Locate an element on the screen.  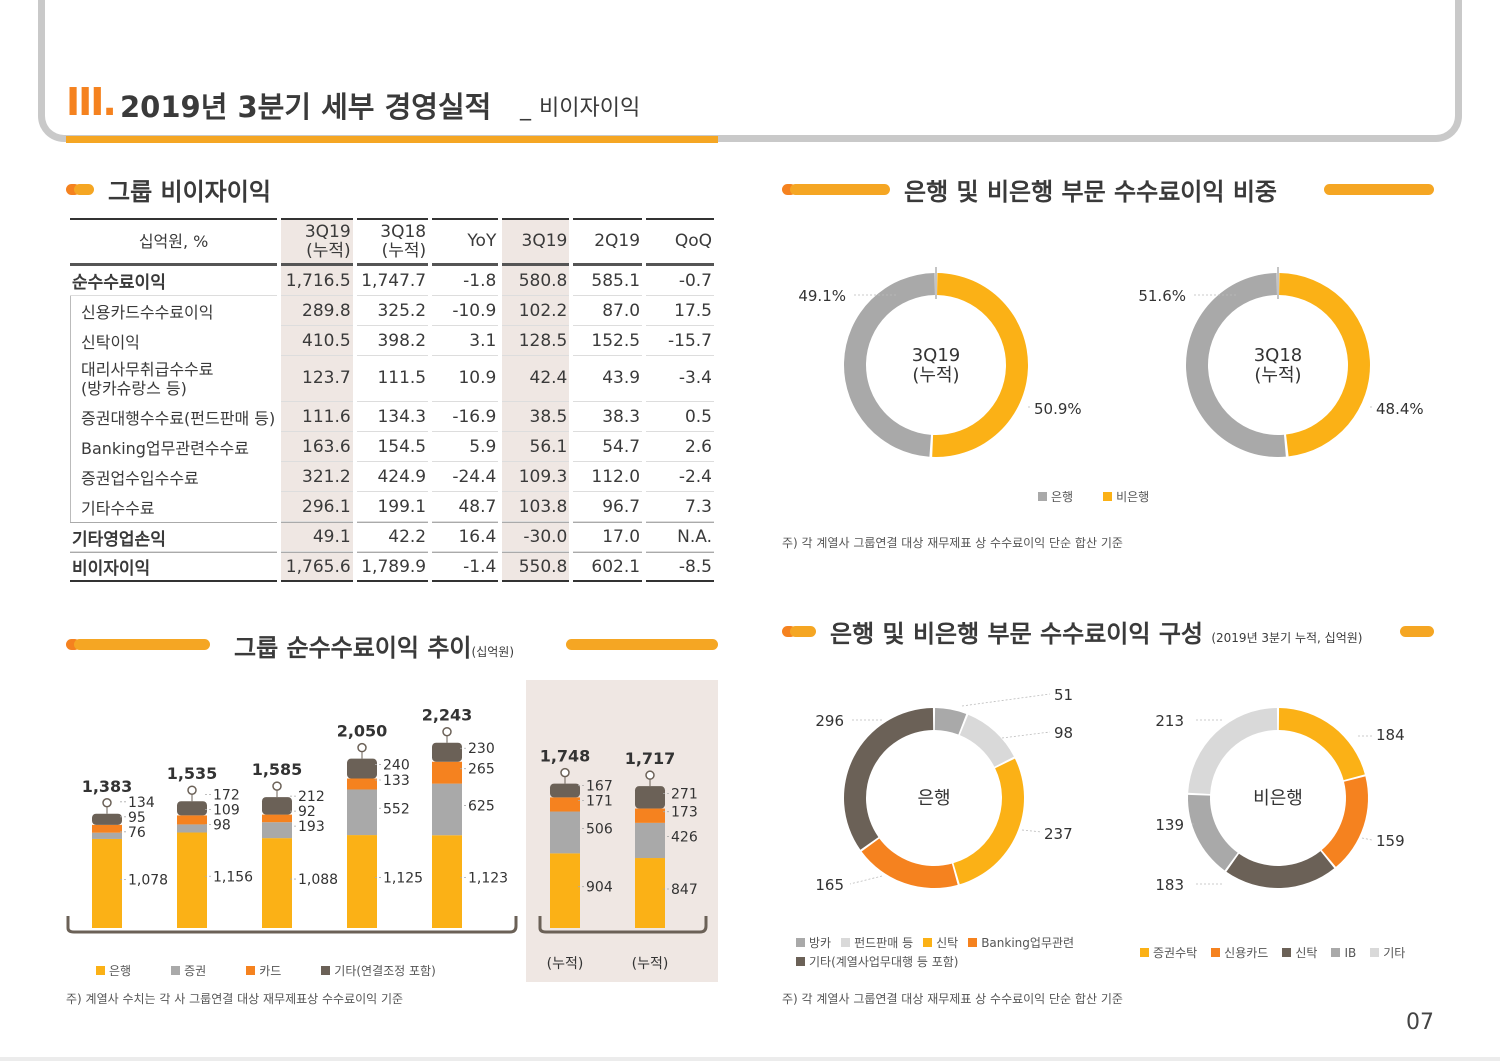
table-cell: 5.9 is located at coordinates (465, 447).